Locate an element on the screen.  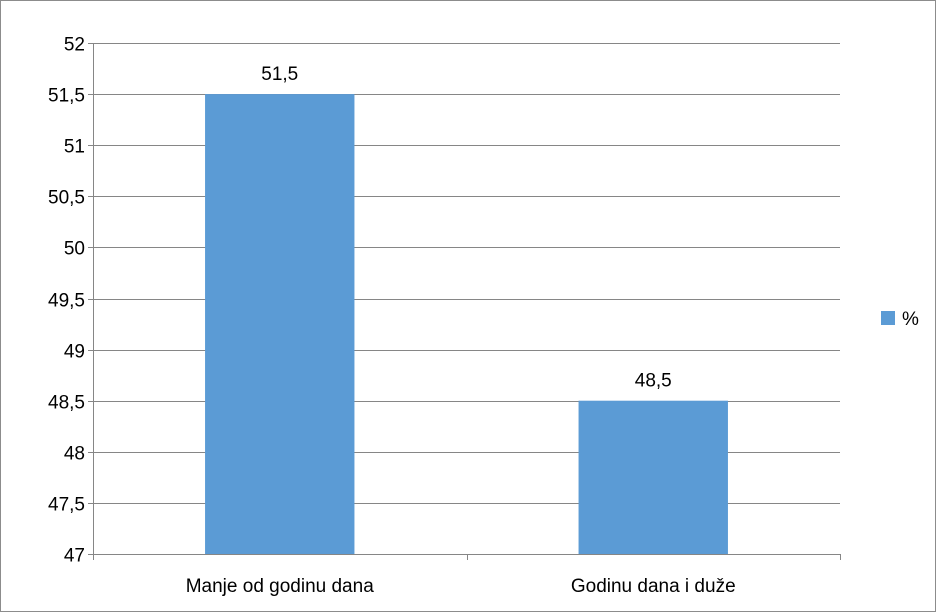
x-category-label: Manje od godinu dana is located at coordinates (280, 586).